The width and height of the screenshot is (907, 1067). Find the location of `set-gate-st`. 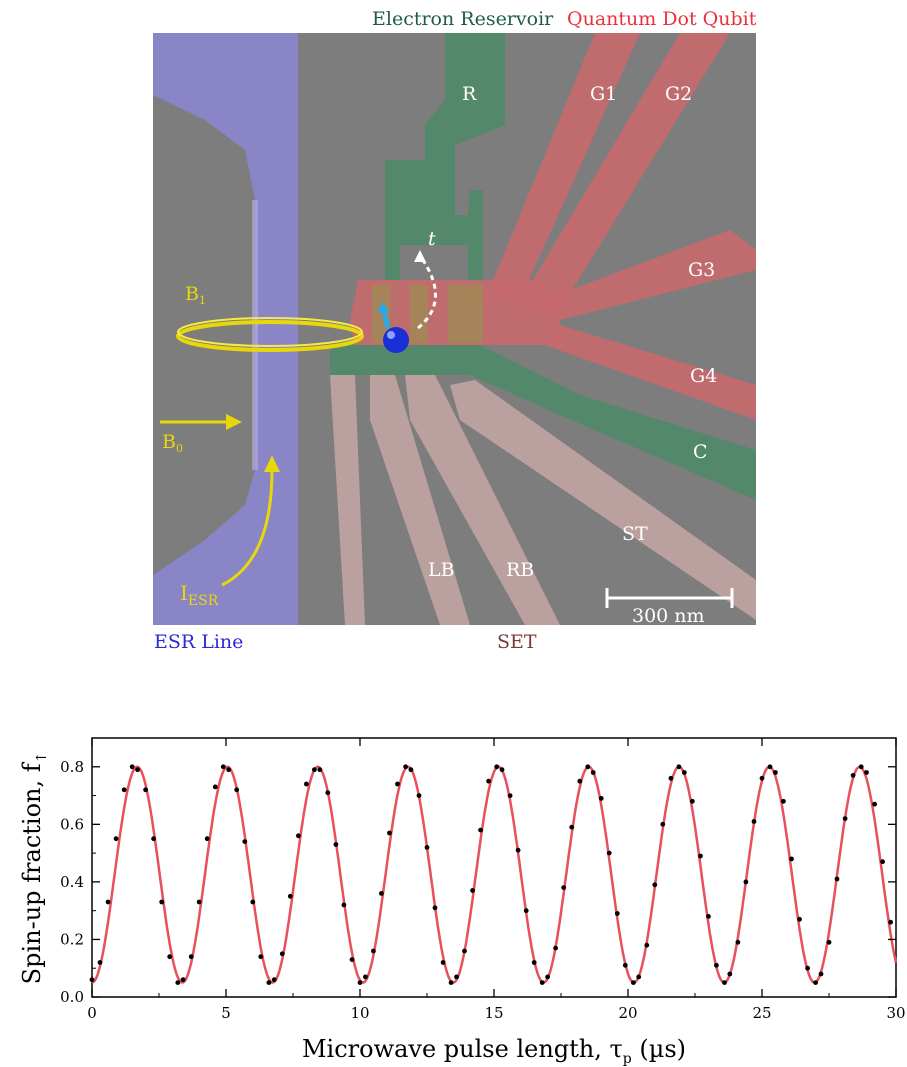

set-gate-st is located at coordinates (603, 500).